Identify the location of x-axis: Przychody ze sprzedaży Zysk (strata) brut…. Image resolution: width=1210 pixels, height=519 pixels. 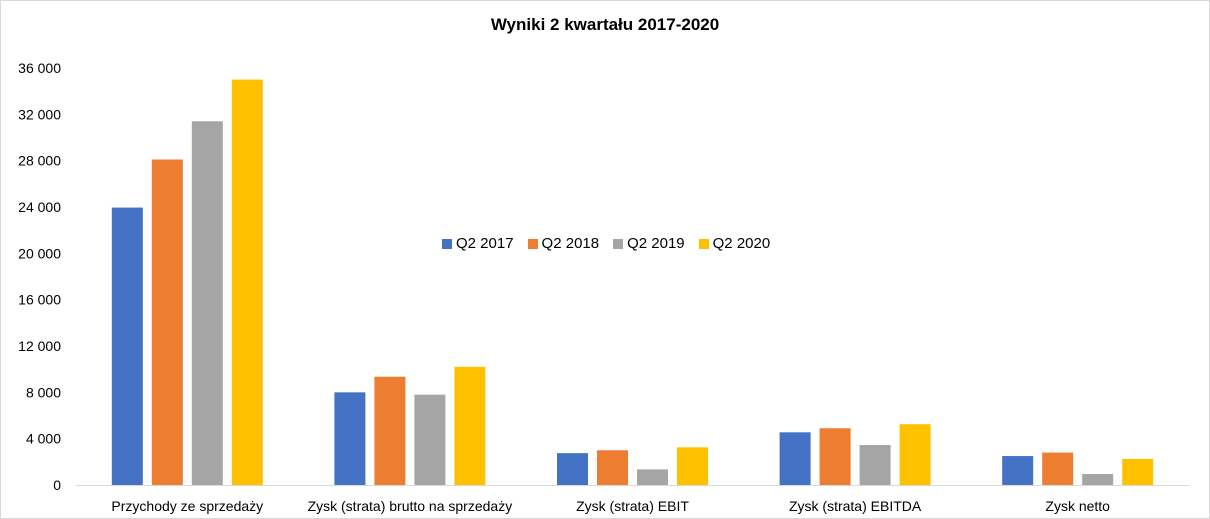
(632, 499).